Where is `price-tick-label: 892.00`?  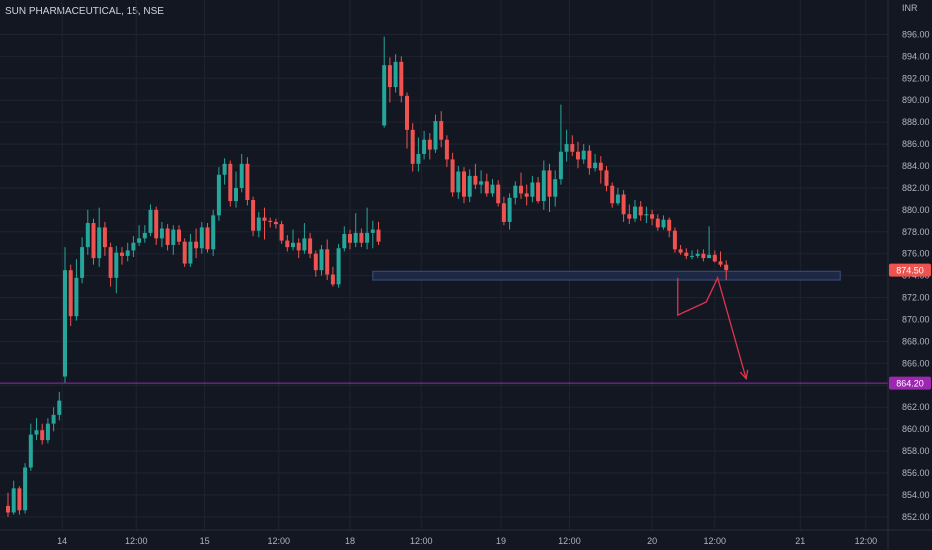
price-tick-label: 892.00 is located at coordinates (916, 78).